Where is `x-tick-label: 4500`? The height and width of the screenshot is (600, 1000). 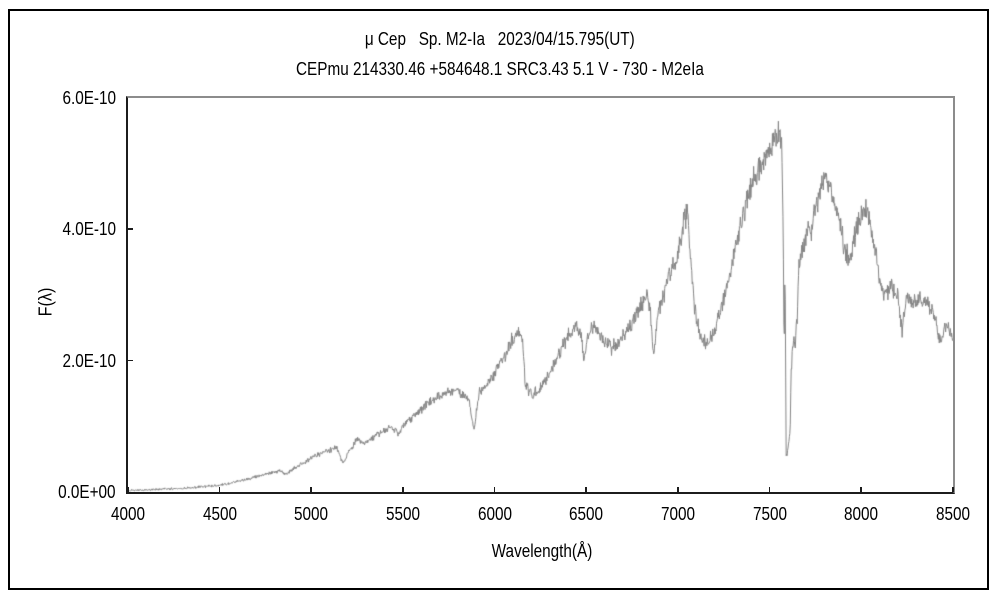
x-tick-label: 4500 is located at coordinates (220, 515).